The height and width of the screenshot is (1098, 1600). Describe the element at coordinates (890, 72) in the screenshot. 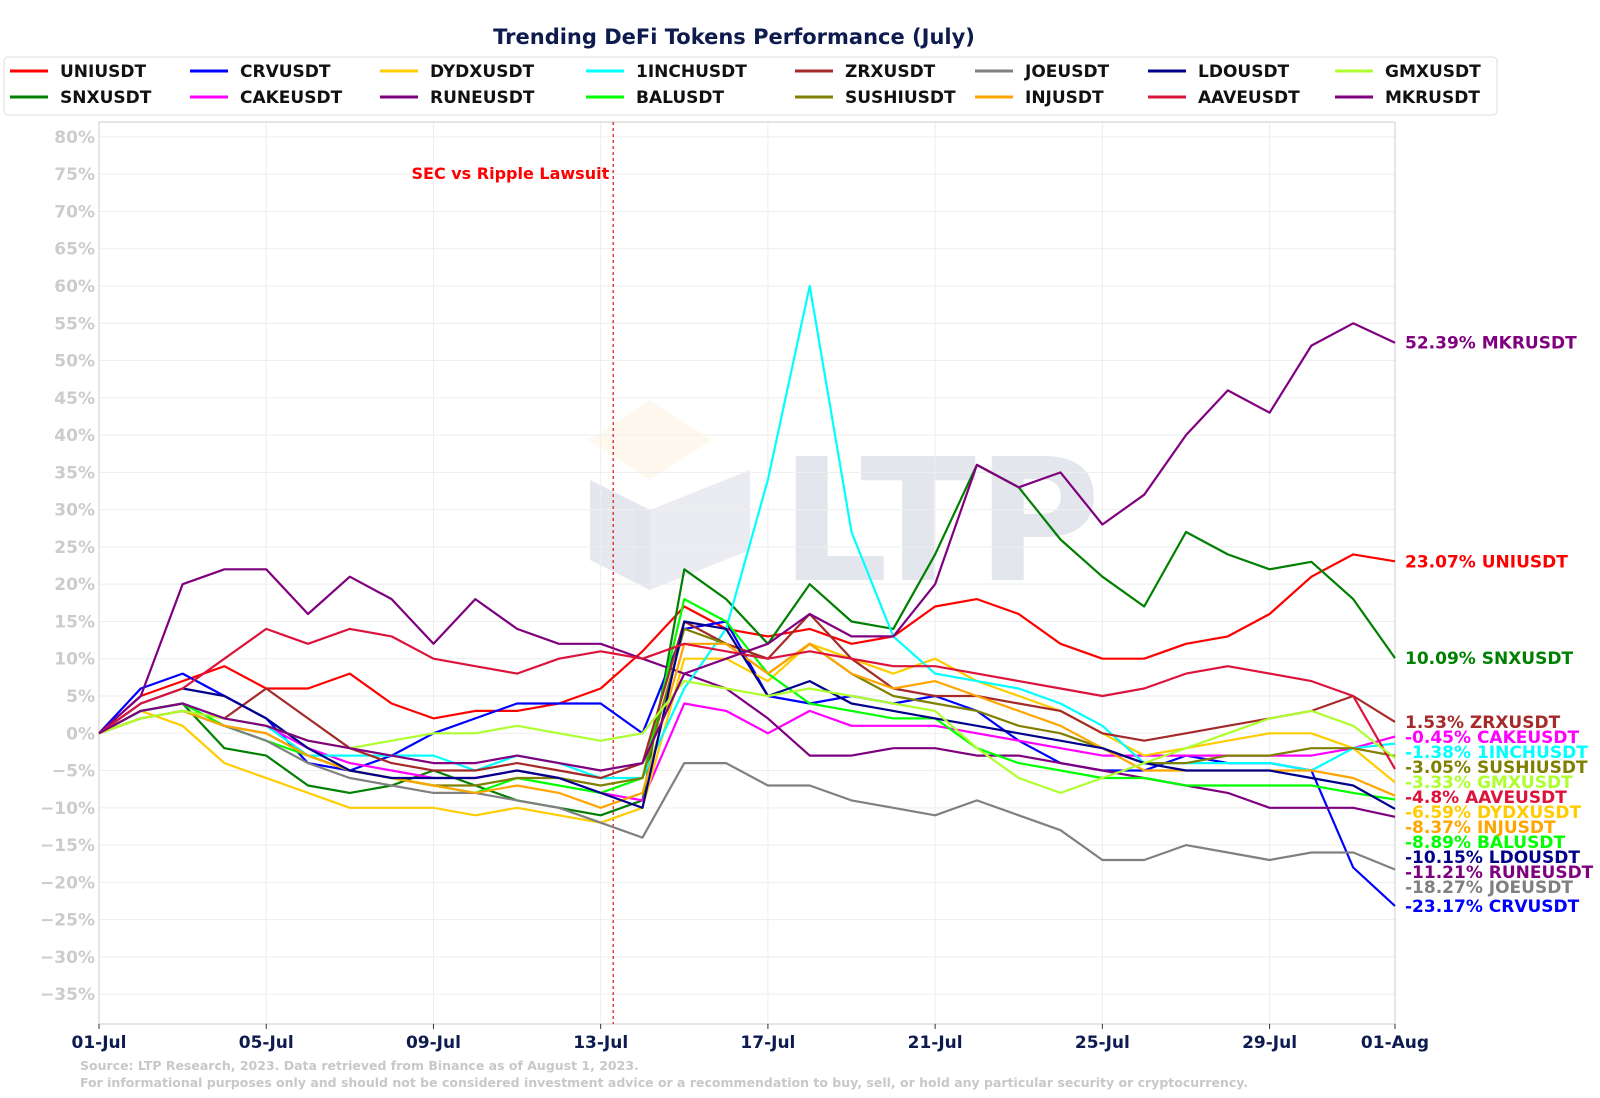

I see `legend-label-zrxusdt: ZRXUSDT` at that location.